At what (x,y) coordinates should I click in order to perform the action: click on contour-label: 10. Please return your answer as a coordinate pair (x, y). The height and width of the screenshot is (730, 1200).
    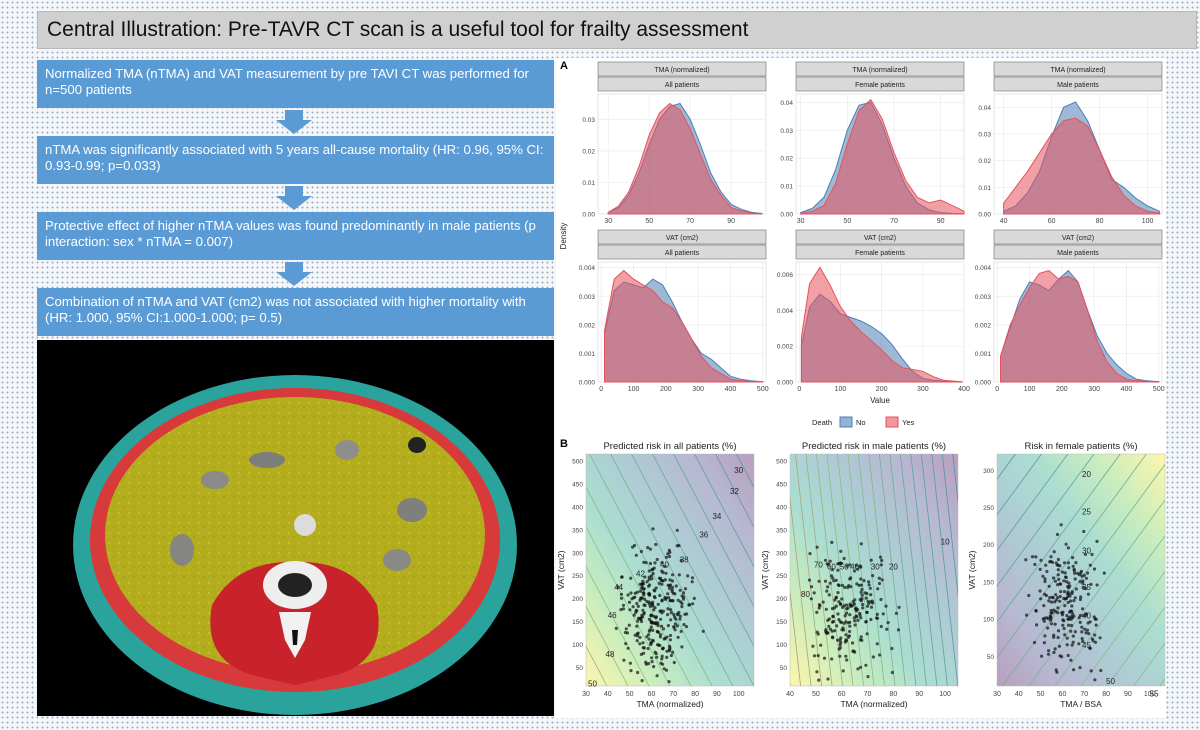
    Looking at the image, I should click on (945, 541).